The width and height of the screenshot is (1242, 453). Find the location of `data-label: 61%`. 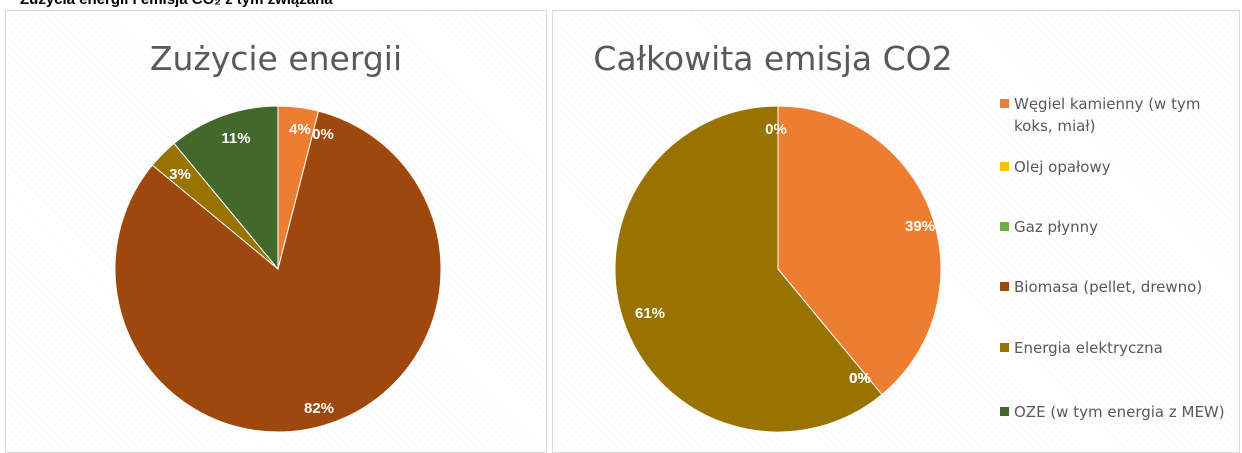

data-label: 61% is located at coordinates (650, 313).